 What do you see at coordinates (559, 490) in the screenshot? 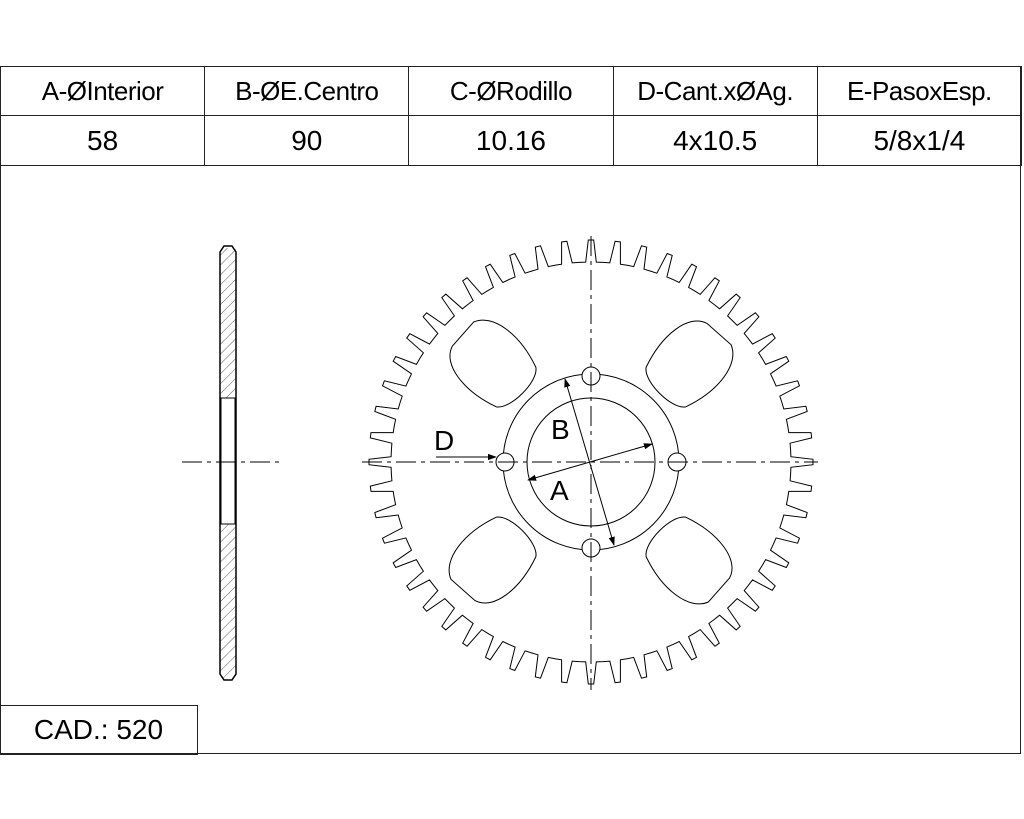
I see `label-a: A` at bounding box center [559, 490].